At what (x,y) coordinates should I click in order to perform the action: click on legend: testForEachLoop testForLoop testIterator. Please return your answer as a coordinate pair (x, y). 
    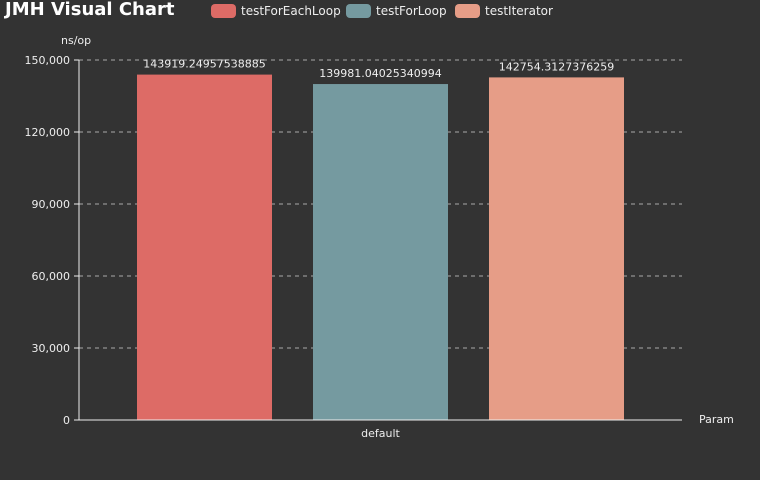
    Looking at the image, I should click on (382, 11).